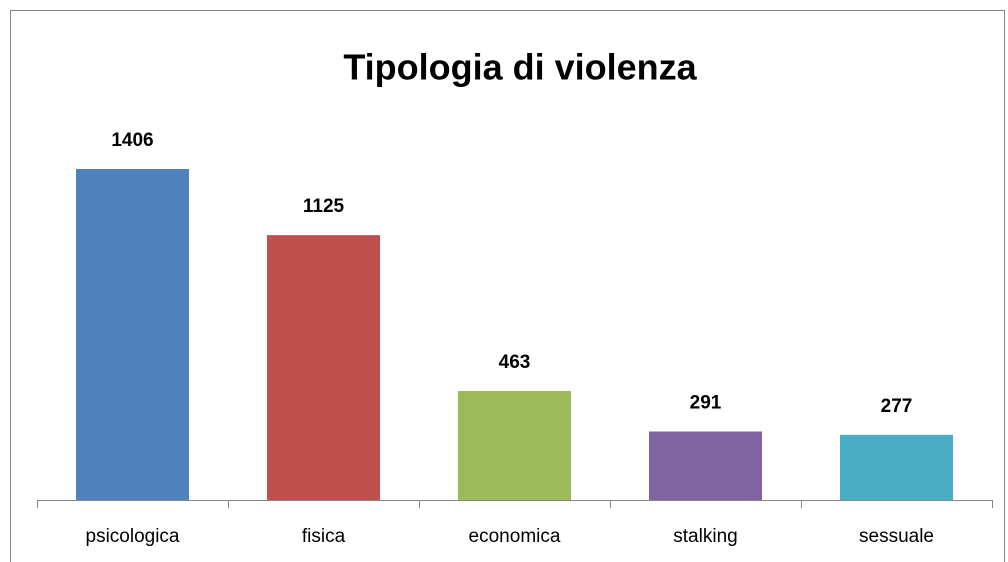  I want to click on chart-title: Tipologia di violenza, so click(520, 67).